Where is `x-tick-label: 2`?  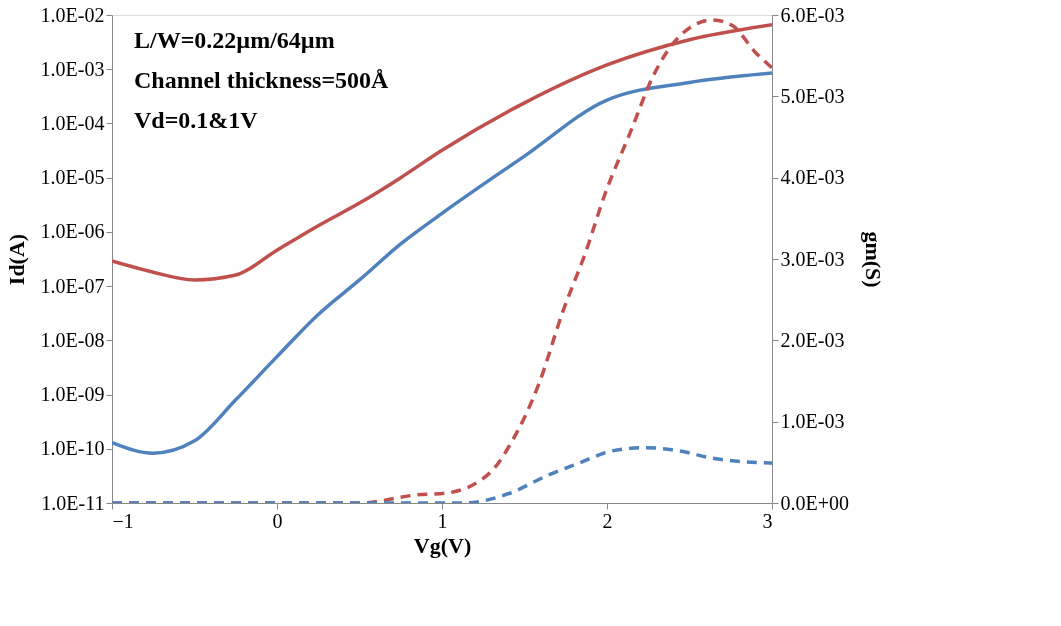
x-tick-label: 2 is located at coordinates (607, 520).